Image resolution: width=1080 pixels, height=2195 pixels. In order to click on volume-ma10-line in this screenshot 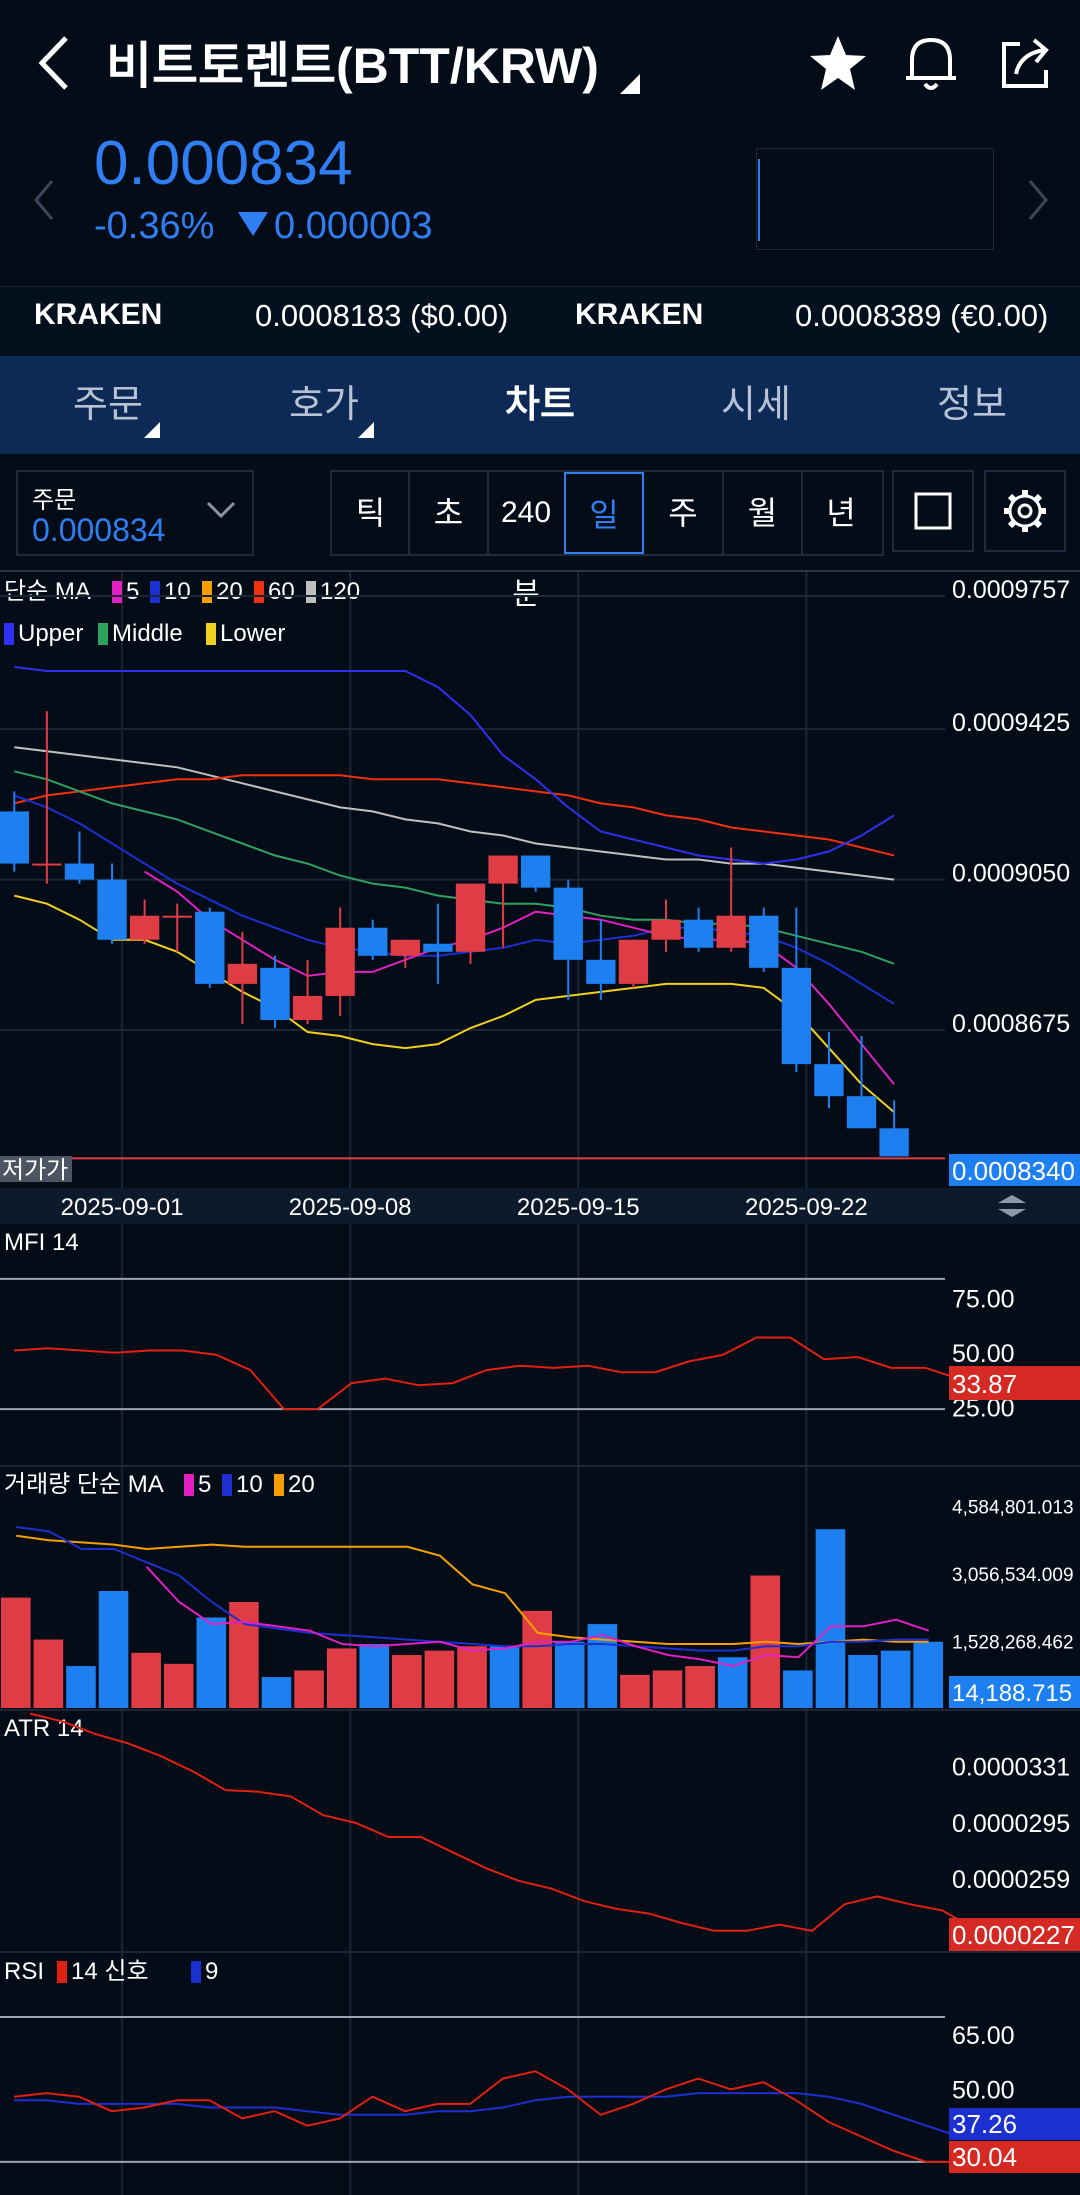, I will do `click(472, 1589)`.